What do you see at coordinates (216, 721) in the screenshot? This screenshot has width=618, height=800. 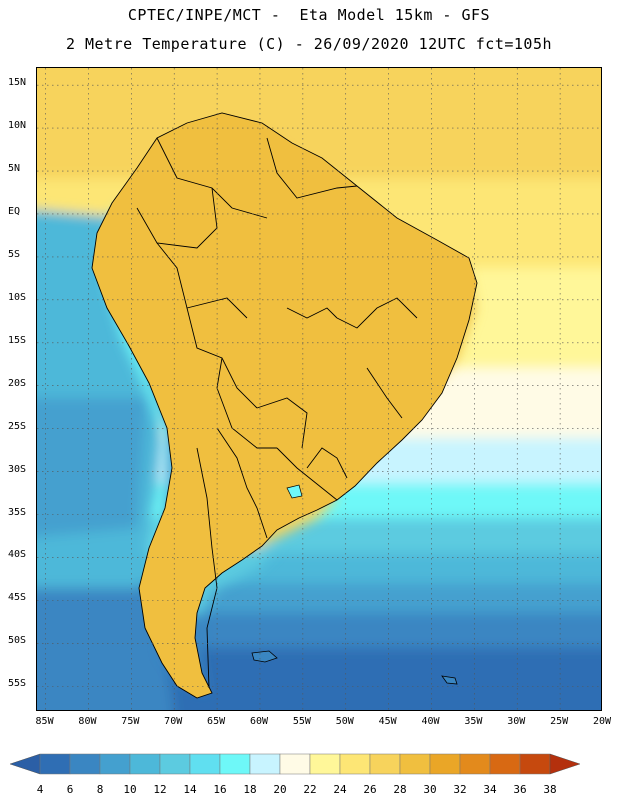 I see `longitude-label: 65W` at bounding box center [216, 721].